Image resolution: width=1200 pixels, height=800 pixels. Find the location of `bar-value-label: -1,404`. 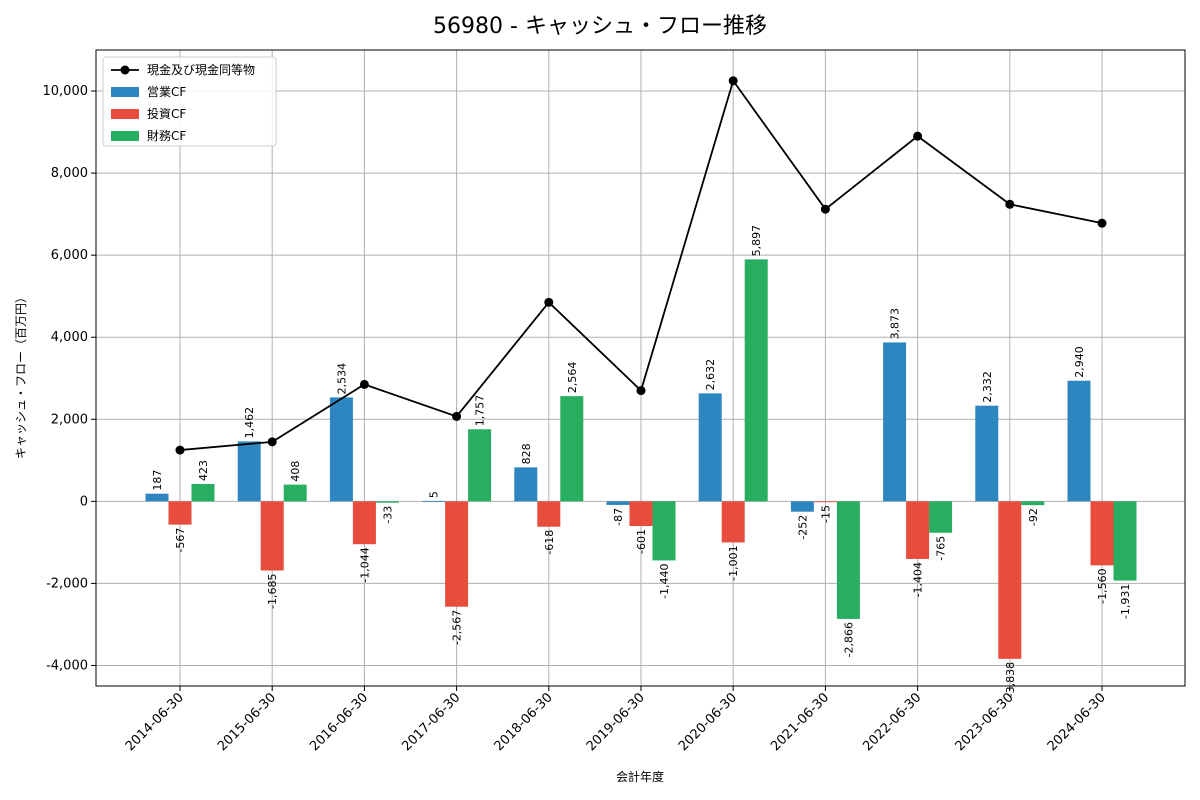

bar-value-label: -1,404 is located at coordinates (918, 579).